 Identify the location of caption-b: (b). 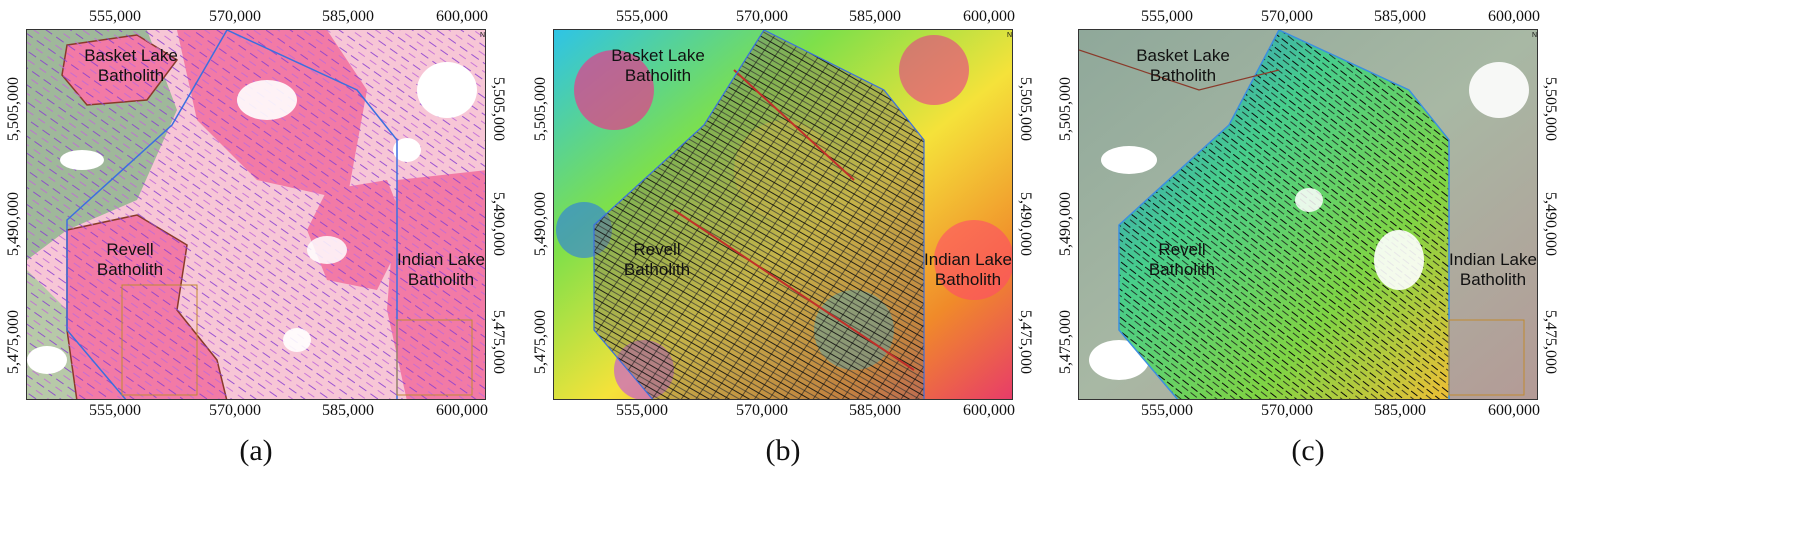
(783, 450).